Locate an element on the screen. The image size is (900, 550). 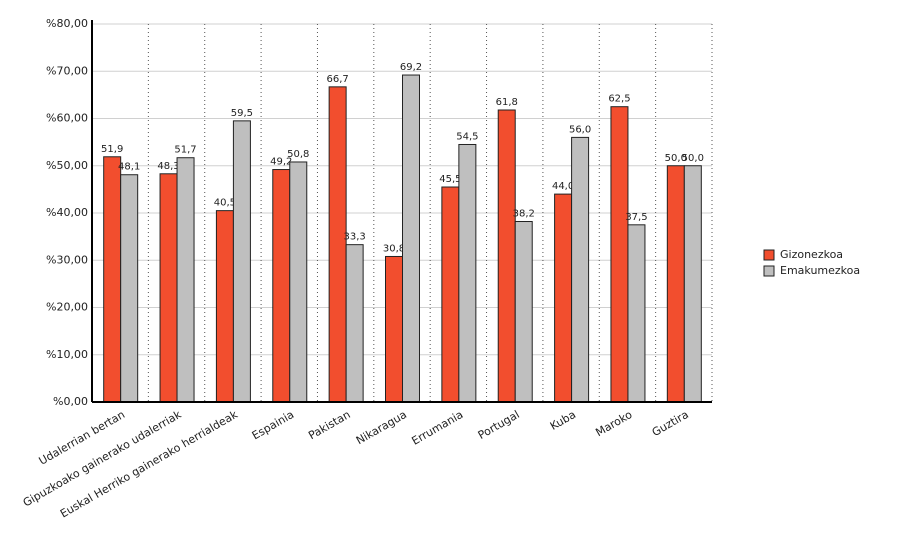
legend-label: Emakumezkoa is located at coordinates (820, 270).